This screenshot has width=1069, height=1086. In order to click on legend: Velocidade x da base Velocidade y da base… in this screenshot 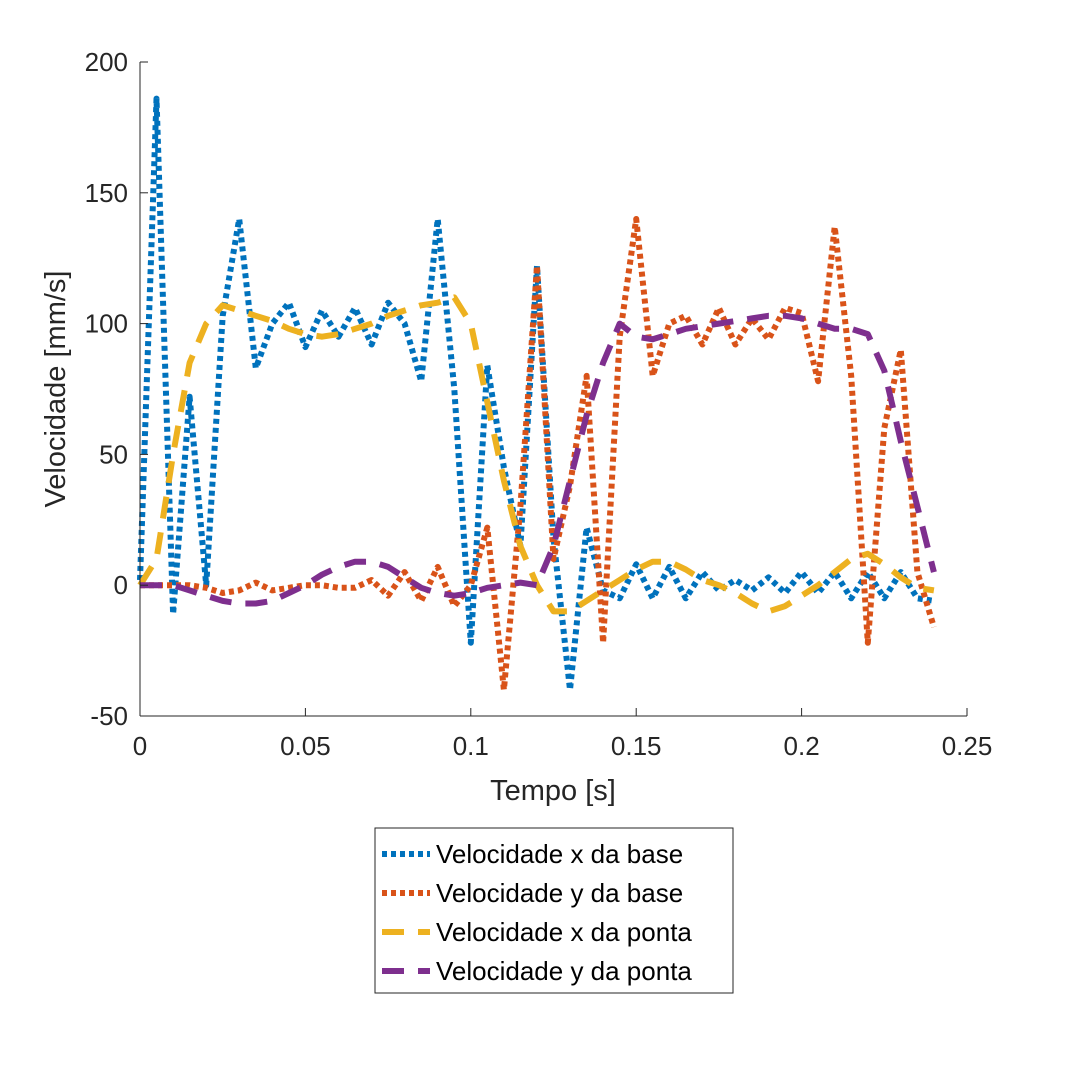, I will do `click(554, 910)`.